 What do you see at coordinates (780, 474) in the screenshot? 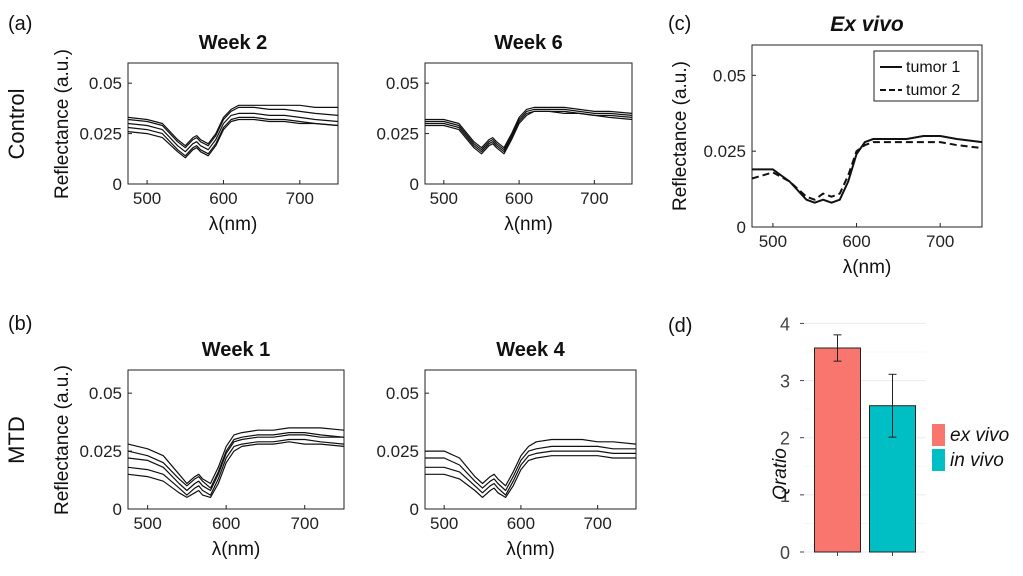
I see `y-axis-label: Qratio` at bounding box center [780, 474].